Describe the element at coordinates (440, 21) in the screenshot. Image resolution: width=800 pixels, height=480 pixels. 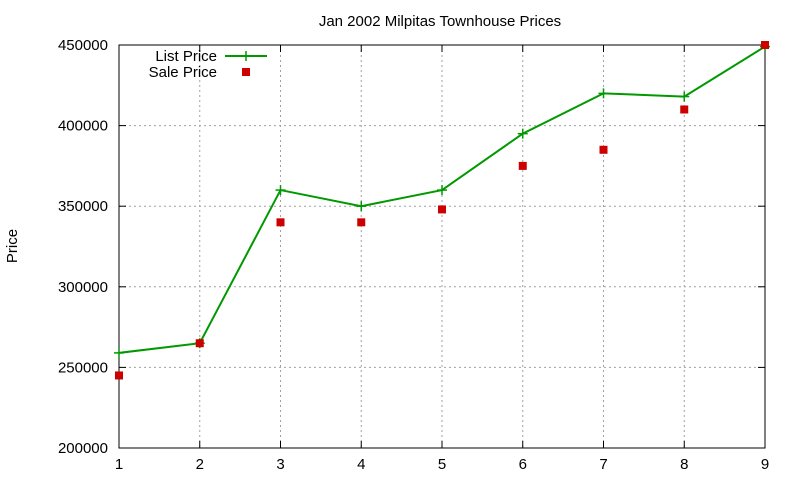
I see `chart-title: Jan 2002 Milpitas Townhouse Prices` at that location.